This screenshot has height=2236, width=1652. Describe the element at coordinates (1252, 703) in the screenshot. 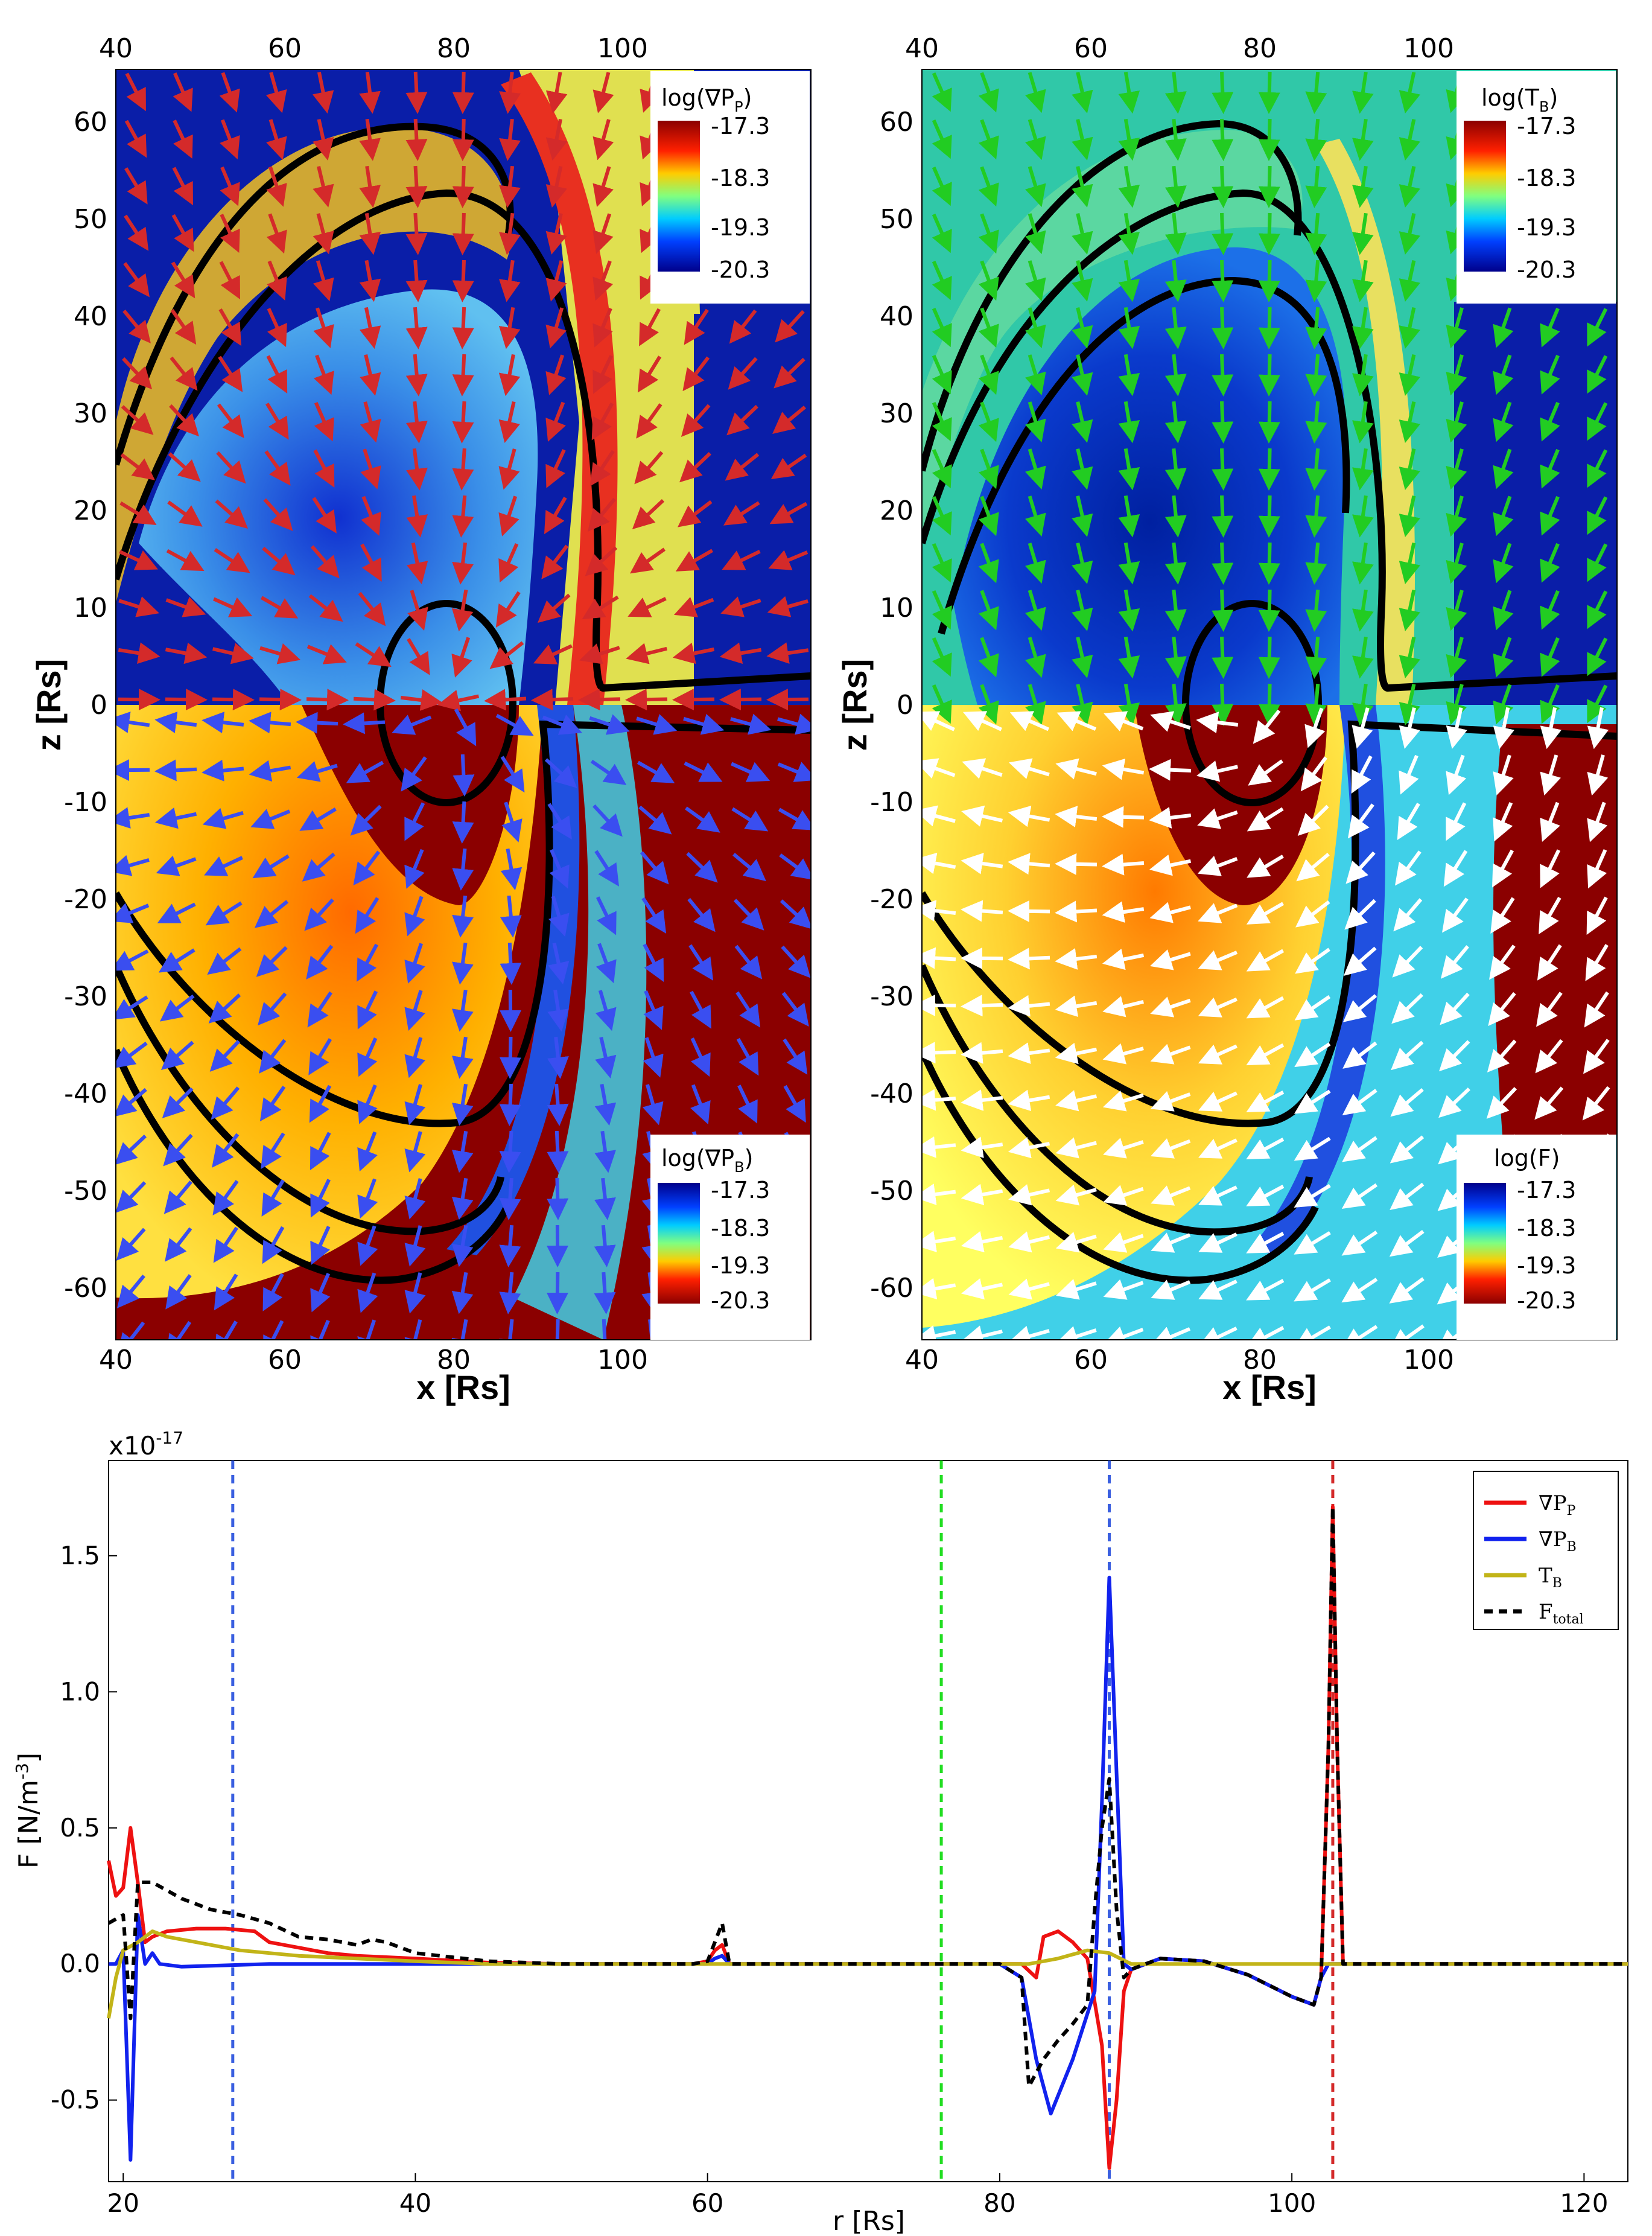

I see `tr-contour-core` at that location.